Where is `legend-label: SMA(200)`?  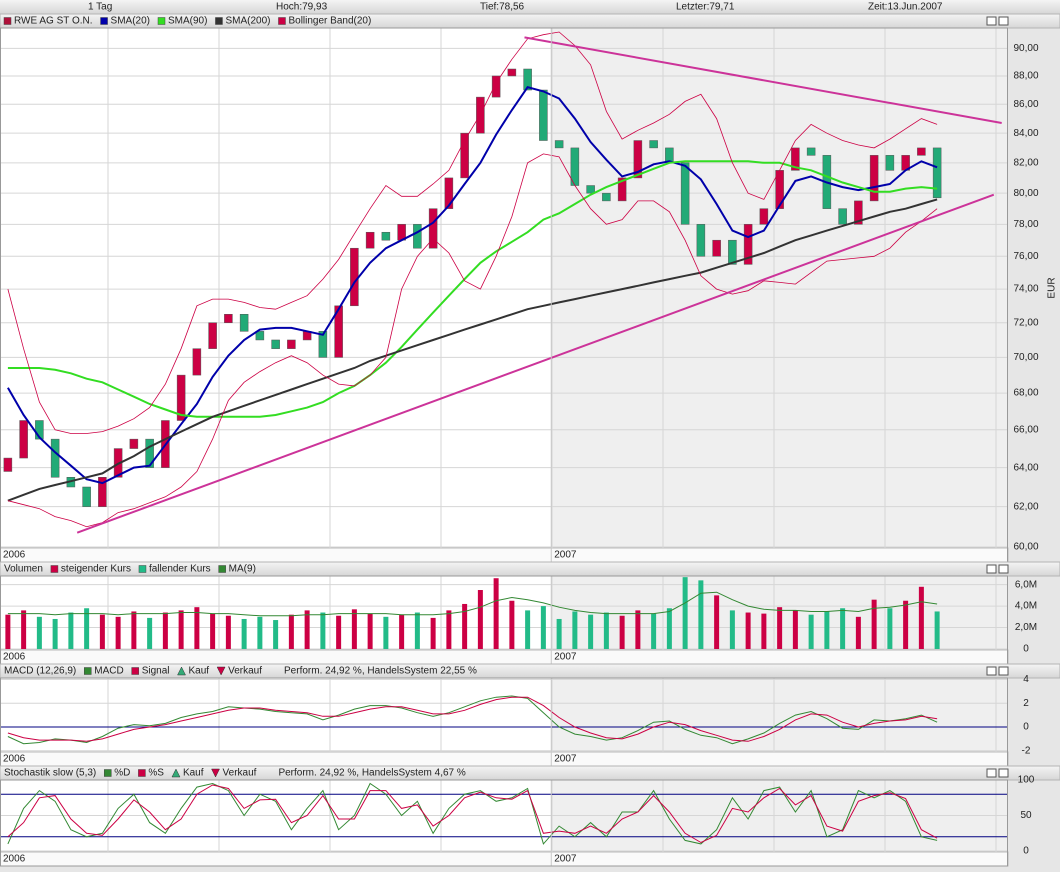
legend-label: SMA(200) is located at coordinates (247, 21).